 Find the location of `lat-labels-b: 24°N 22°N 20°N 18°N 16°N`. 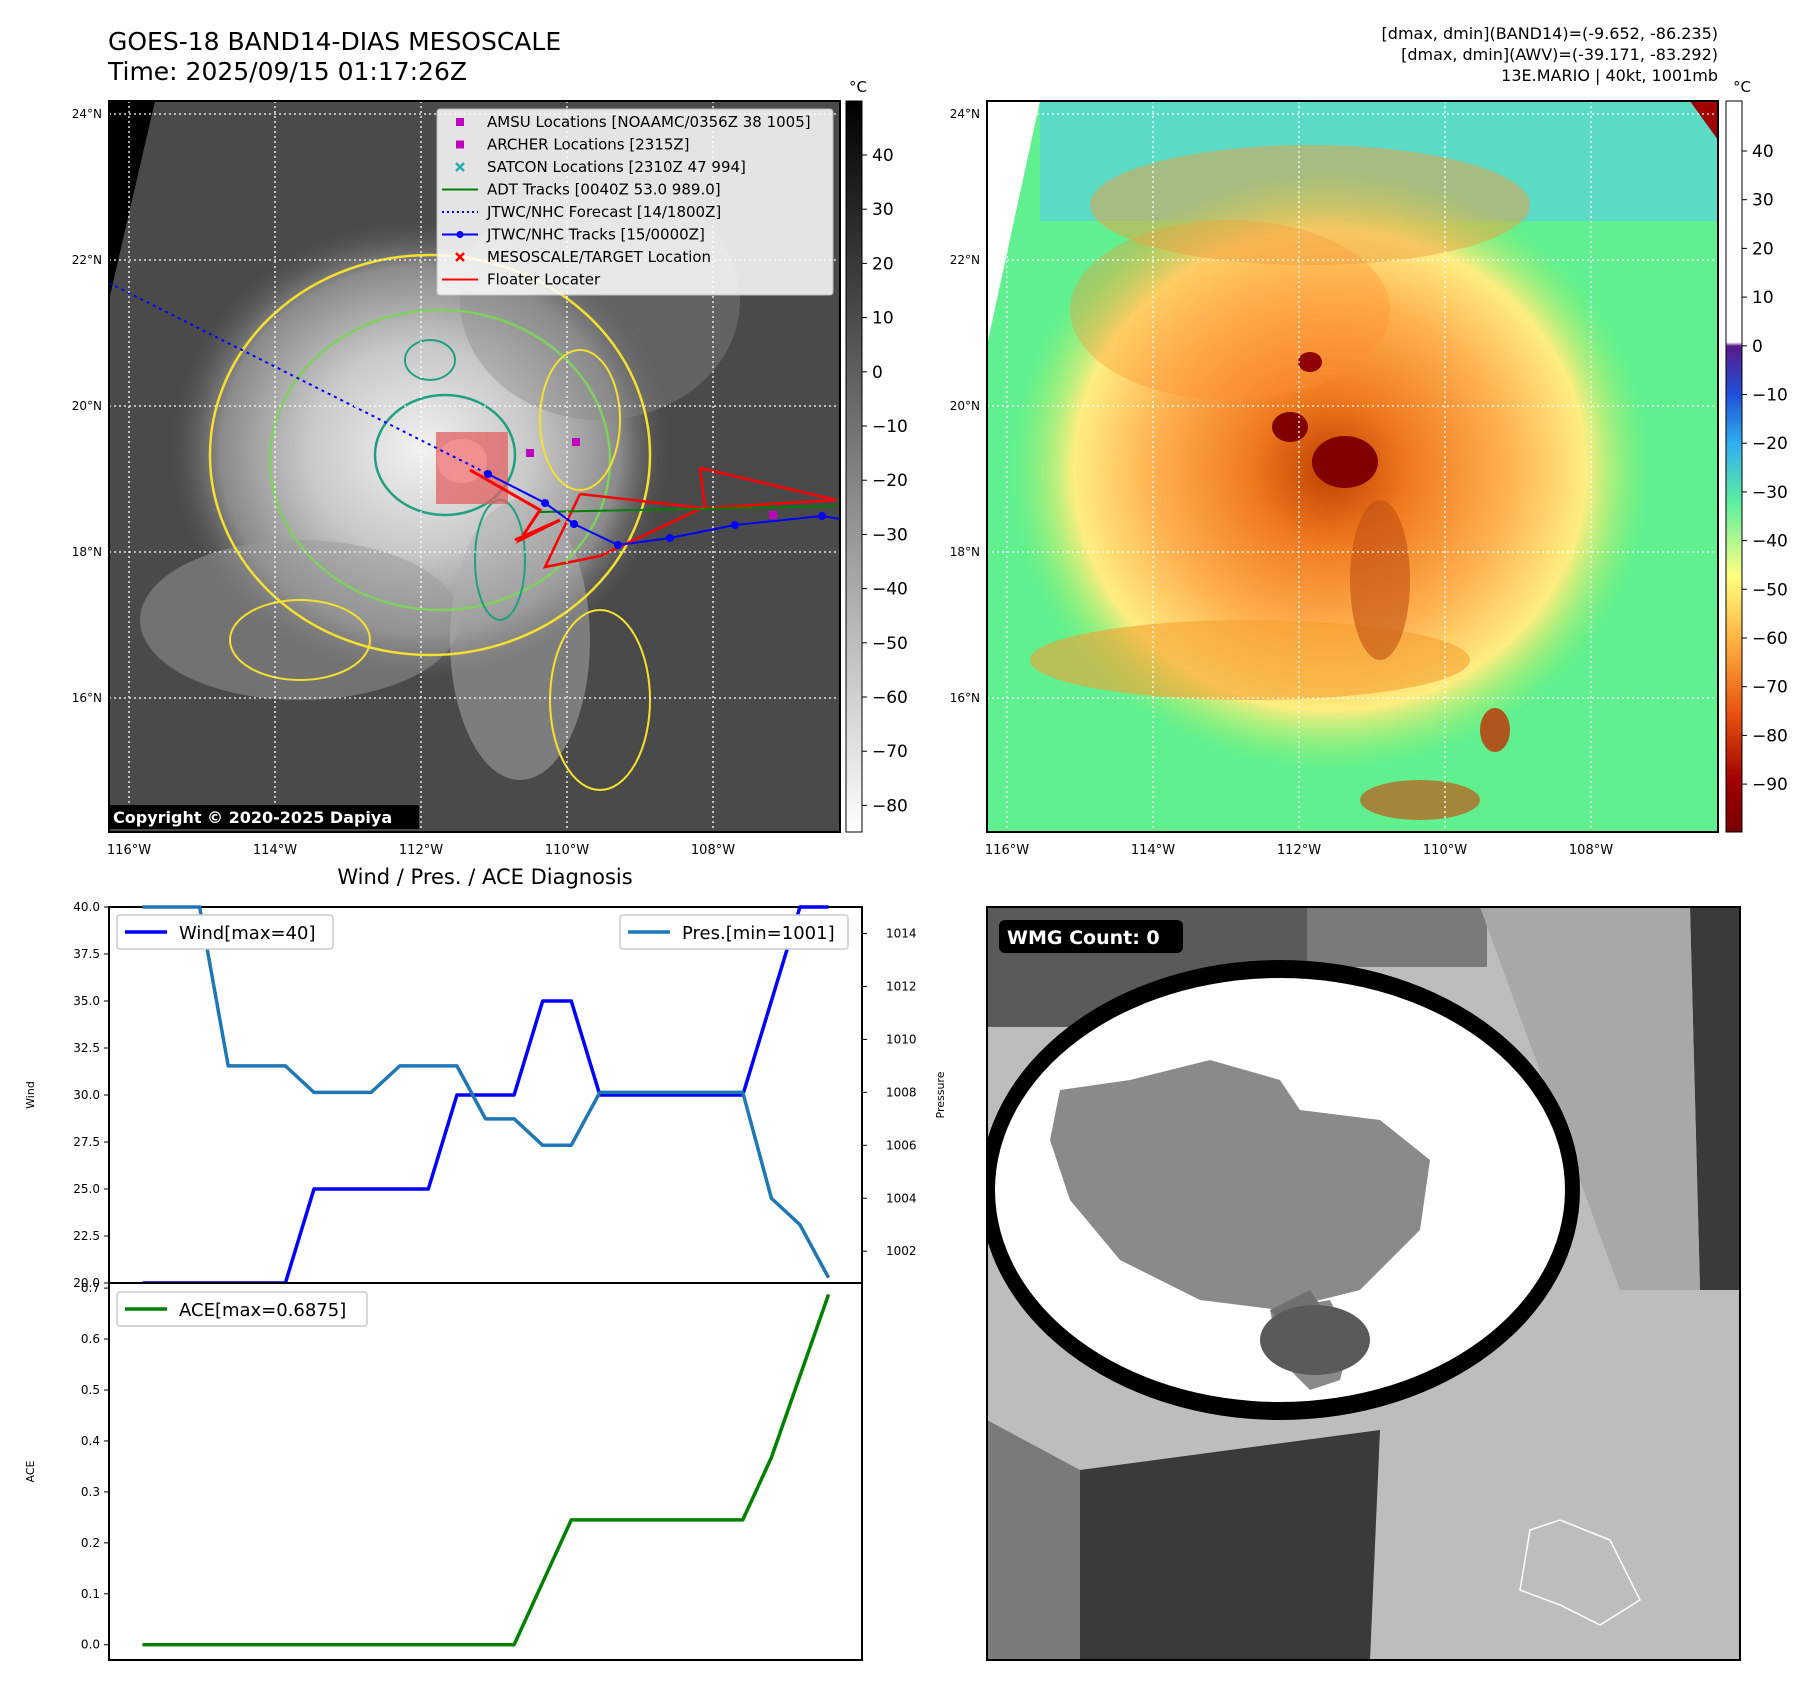

lat-labels-b: 24°N 22°N 20°N 18°N 16°N is located at coordinates (965, 406).